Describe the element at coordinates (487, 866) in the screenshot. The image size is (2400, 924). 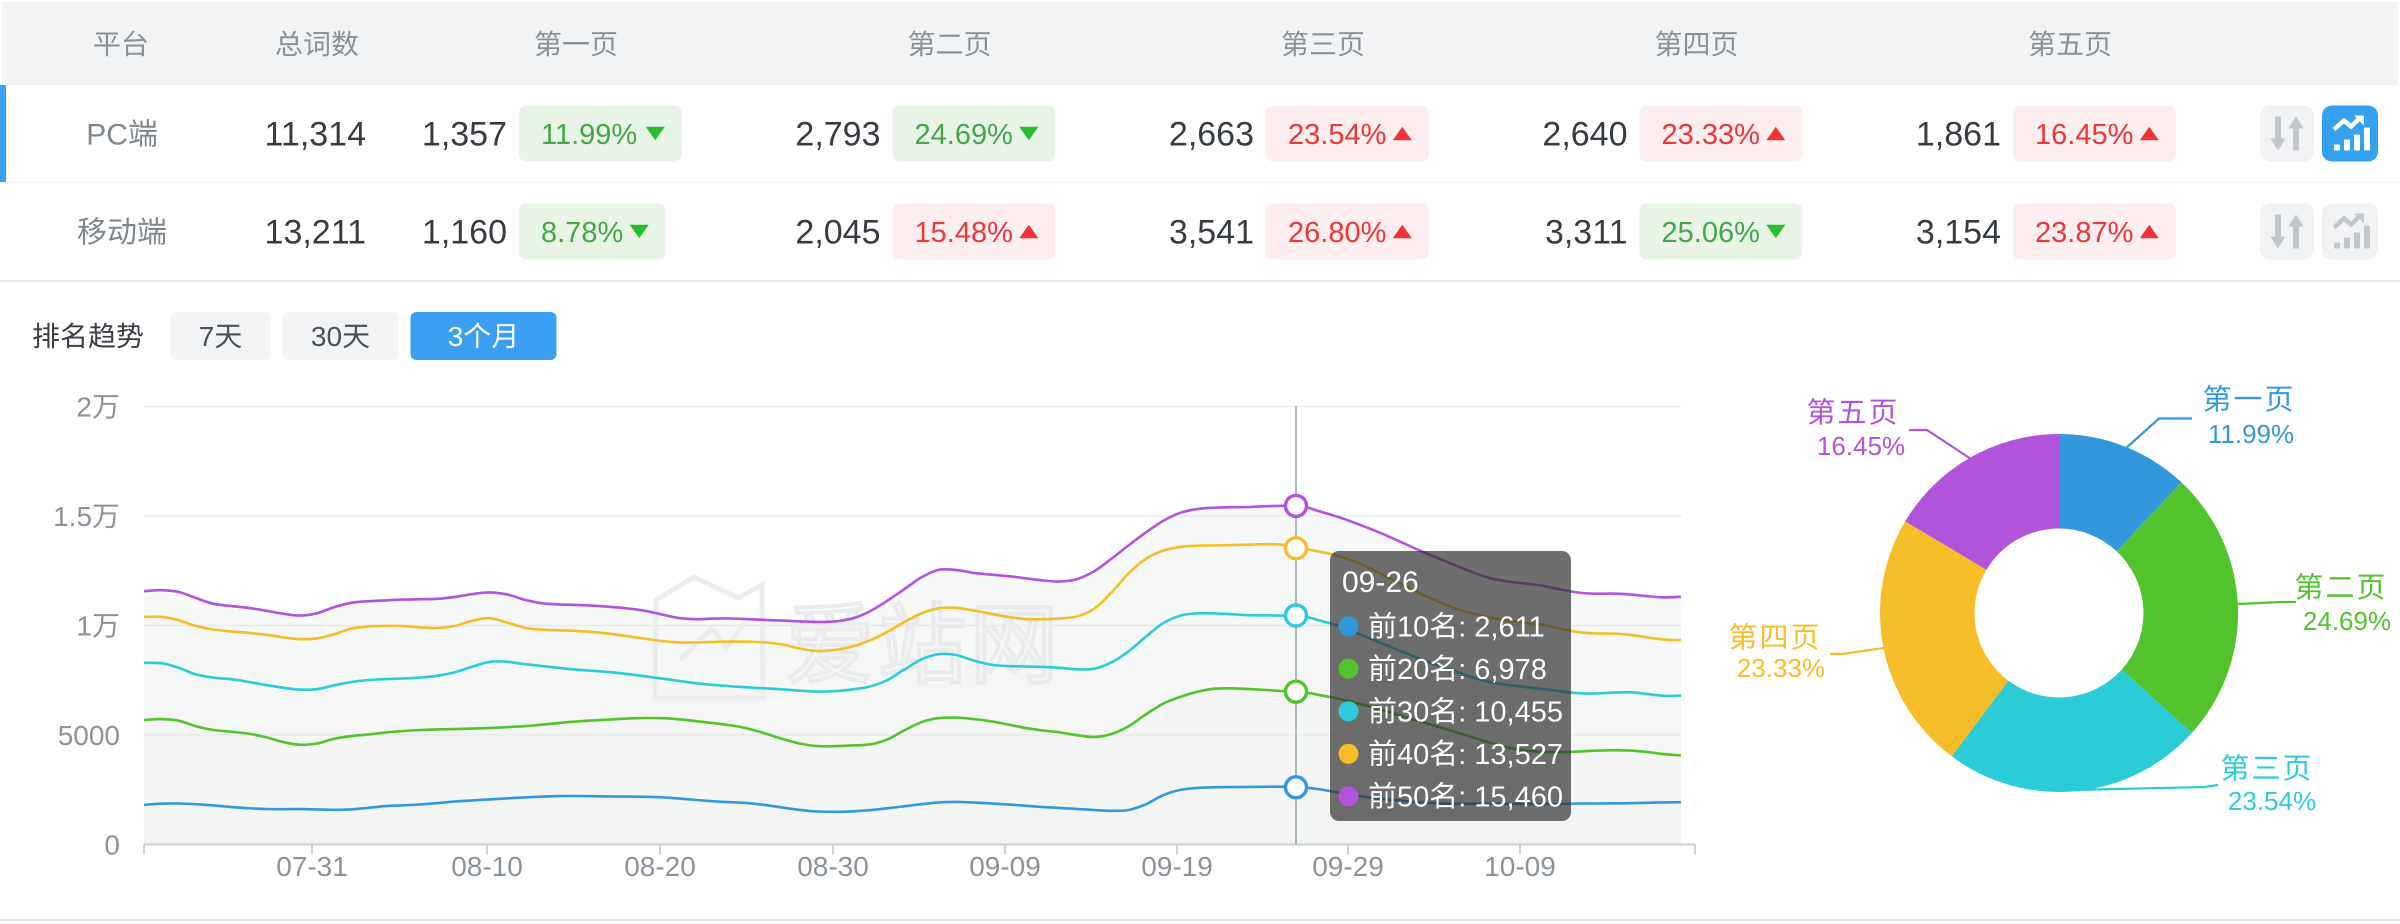
I see `svg-text: 08-10` at that location.